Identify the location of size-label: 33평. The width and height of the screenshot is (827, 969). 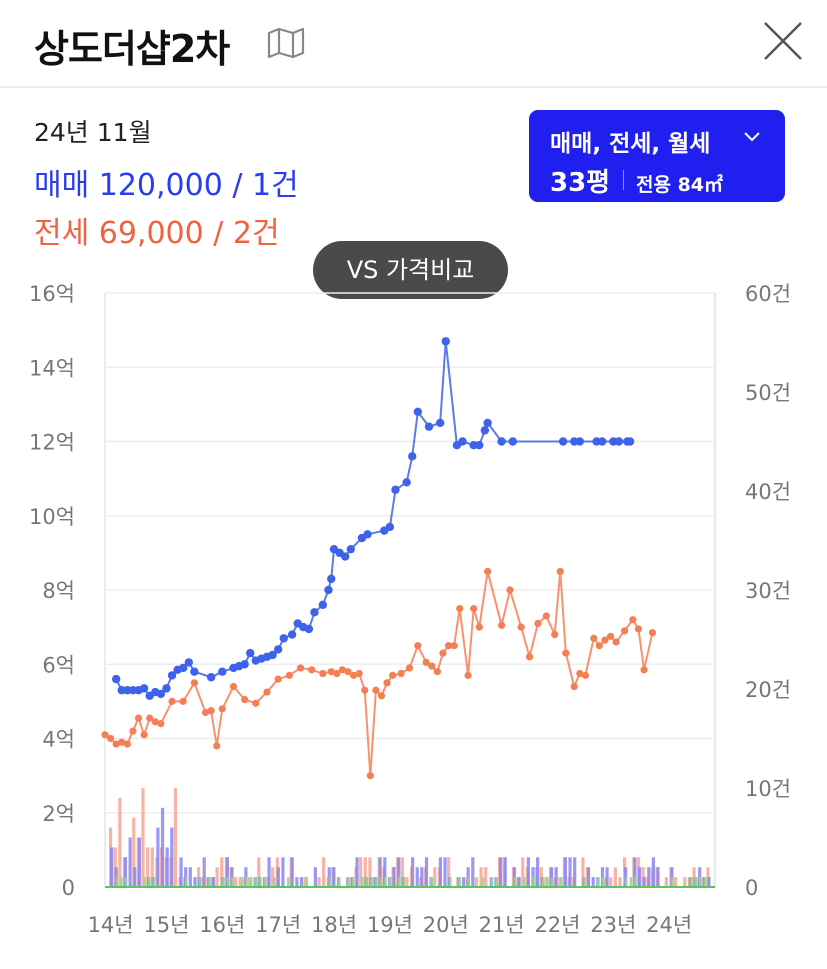
(580, 183).